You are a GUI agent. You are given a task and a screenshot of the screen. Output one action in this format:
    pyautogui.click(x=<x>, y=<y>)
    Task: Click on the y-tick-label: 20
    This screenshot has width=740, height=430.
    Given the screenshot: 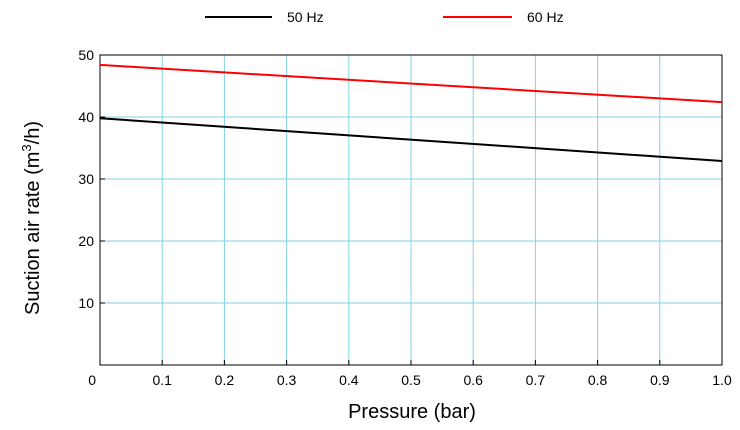 What is the action you would take?
    pyautogui.click(x=86, y=241)
    